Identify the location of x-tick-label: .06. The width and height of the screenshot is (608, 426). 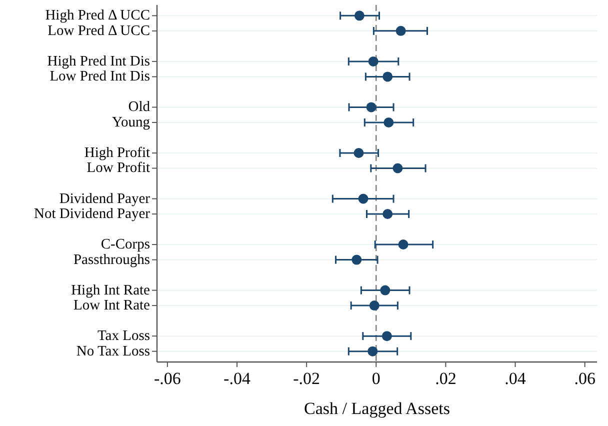
(585, 378).